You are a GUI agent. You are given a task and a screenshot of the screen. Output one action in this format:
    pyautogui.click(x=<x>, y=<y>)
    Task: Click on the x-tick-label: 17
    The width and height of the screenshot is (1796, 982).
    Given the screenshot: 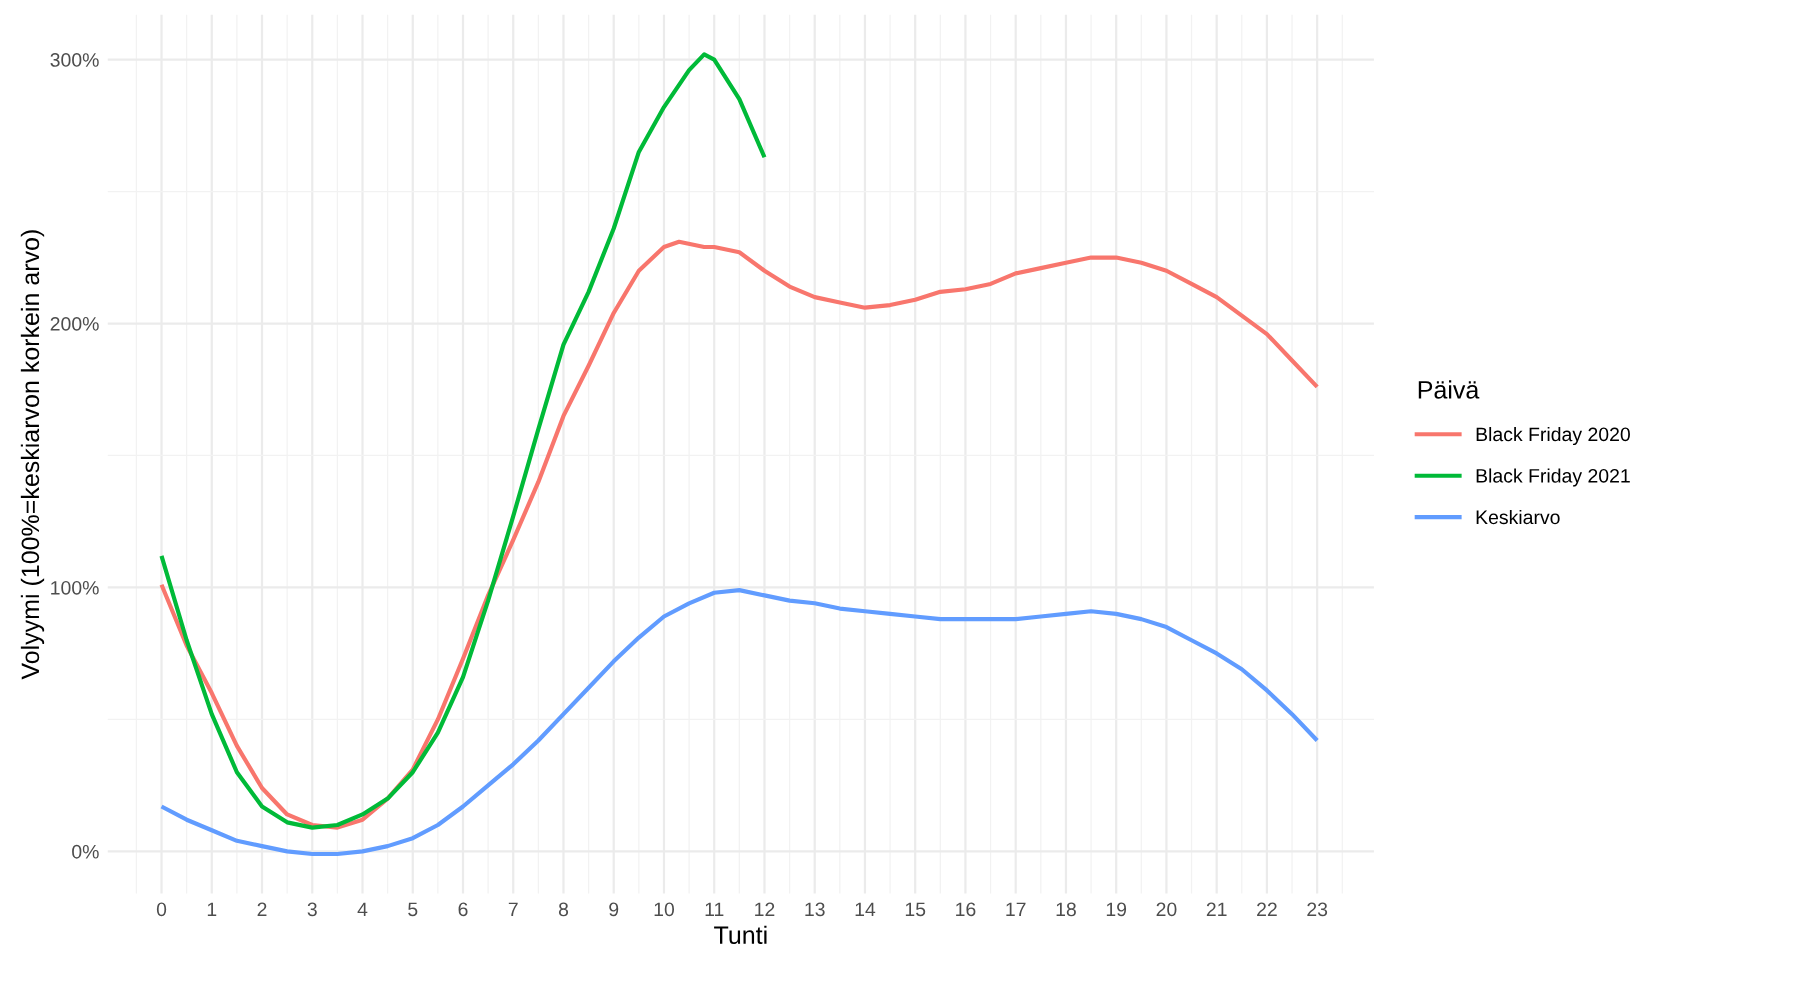 What is the action you would take?
    pyautogui.click(x=1016, y=909)
    